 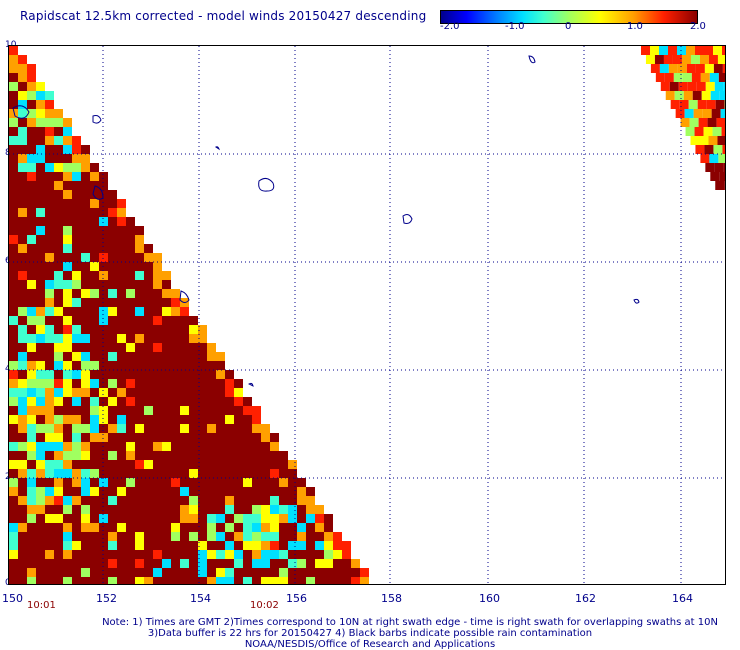 I want to click on island-outline, so click(x=251, y=384).